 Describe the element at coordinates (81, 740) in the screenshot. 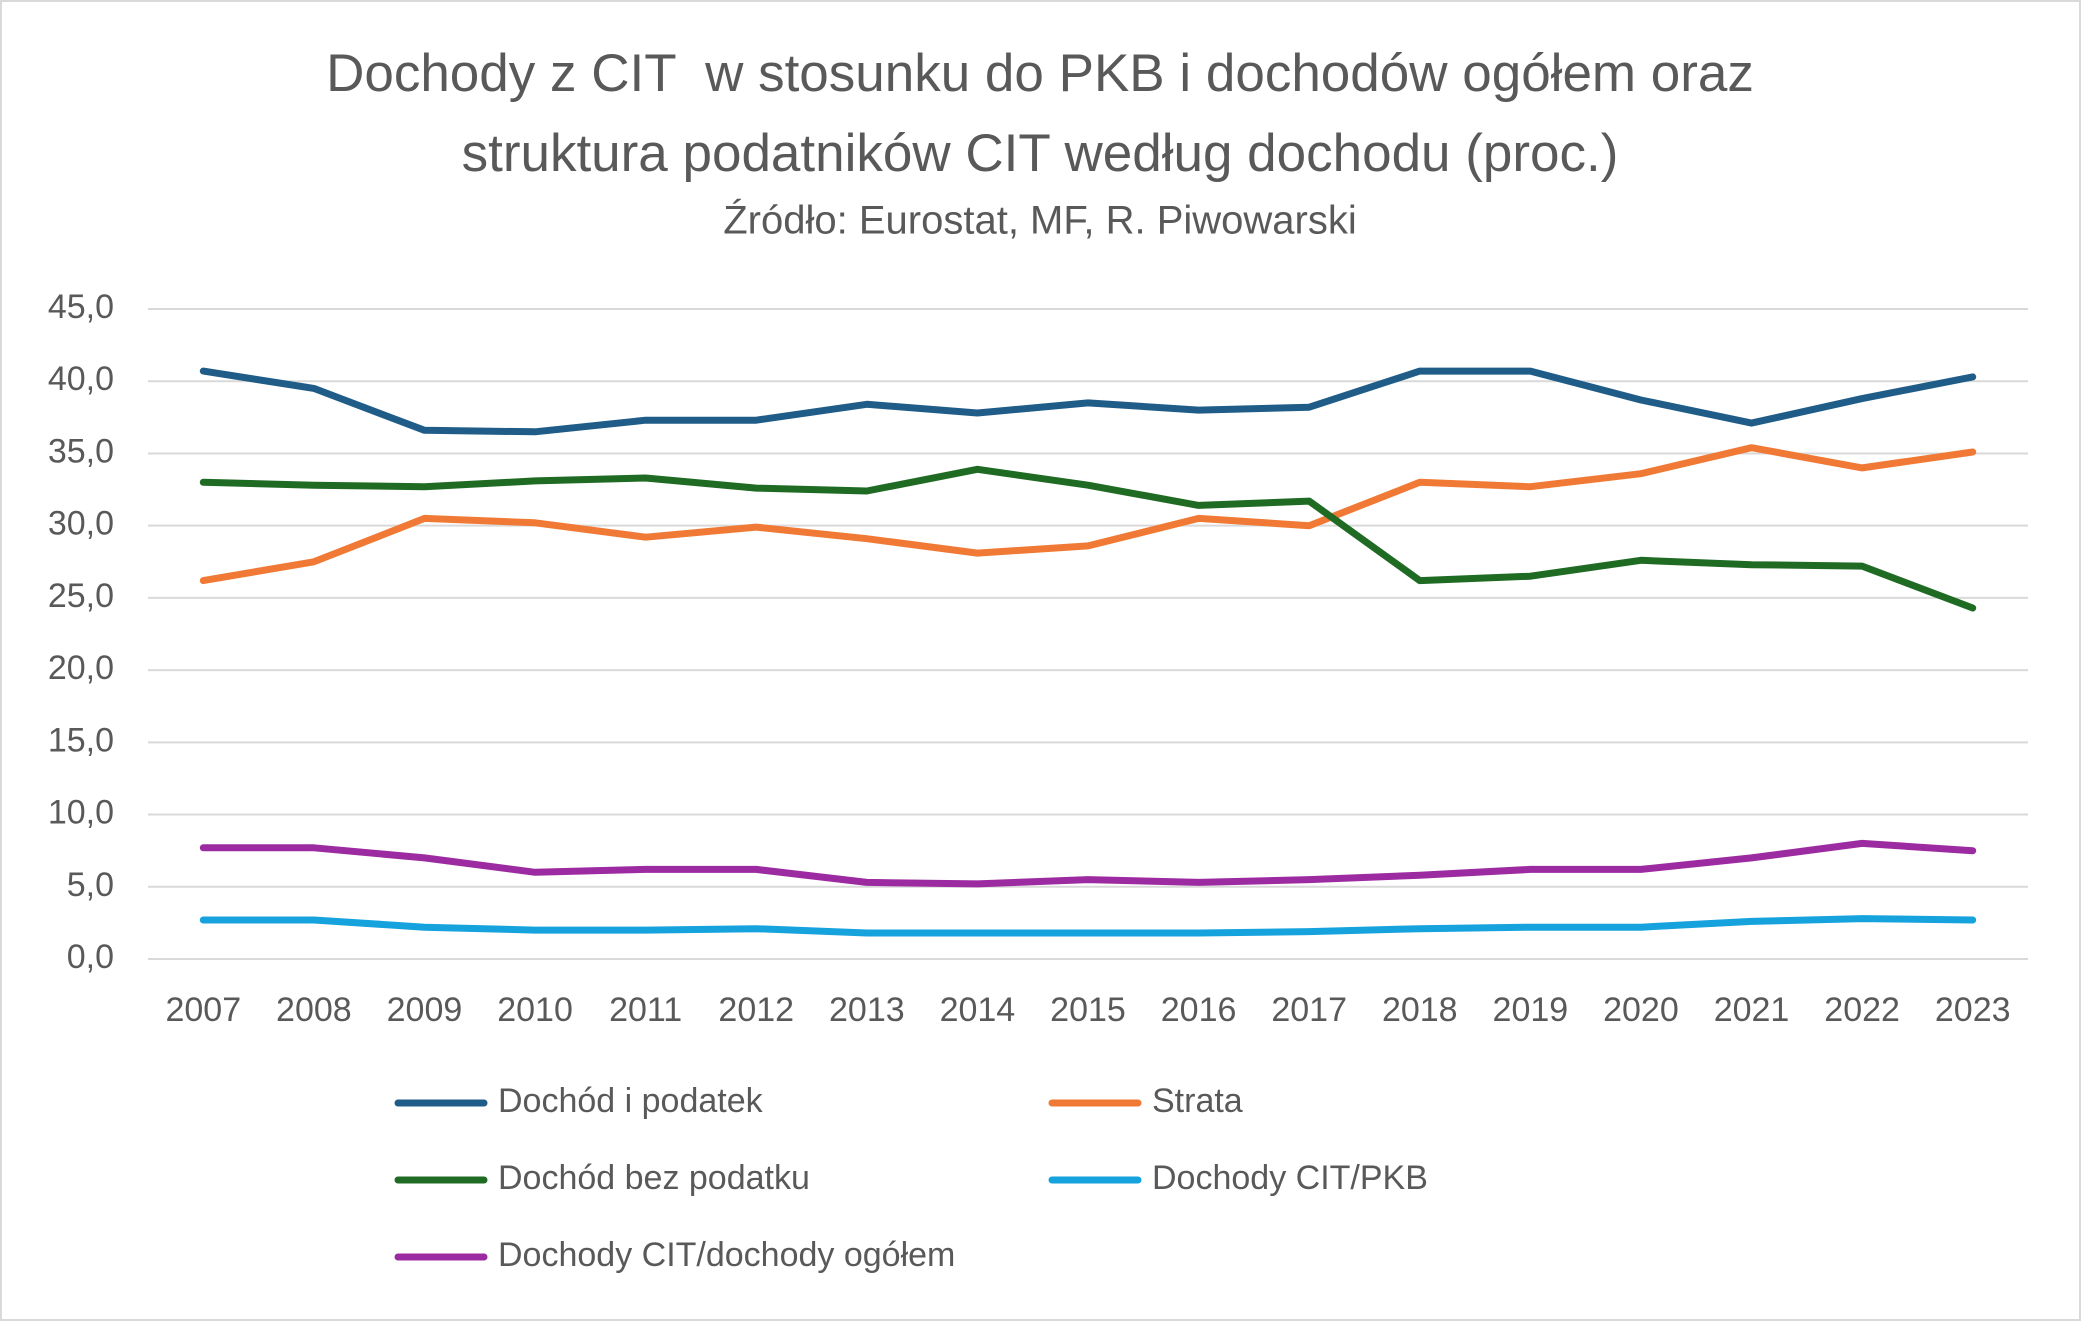

I see `y-tick-label: 15,0` at that location.